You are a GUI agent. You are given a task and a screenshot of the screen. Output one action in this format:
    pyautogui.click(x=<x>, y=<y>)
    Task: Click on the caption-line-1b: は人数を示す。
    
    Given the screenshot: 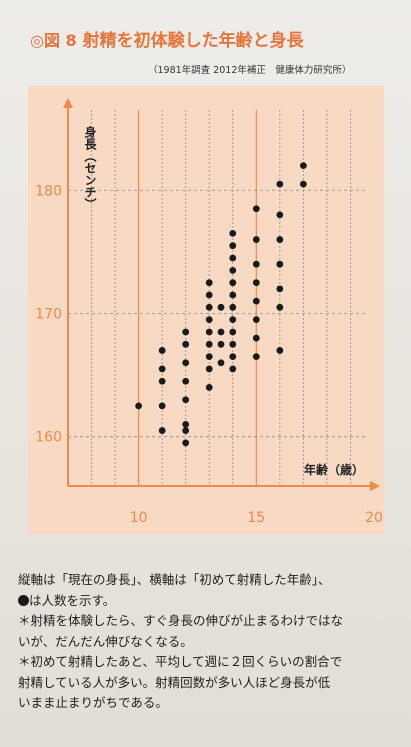 What is the action you would take?
    pyautogui.click(x=72, y=600)
    